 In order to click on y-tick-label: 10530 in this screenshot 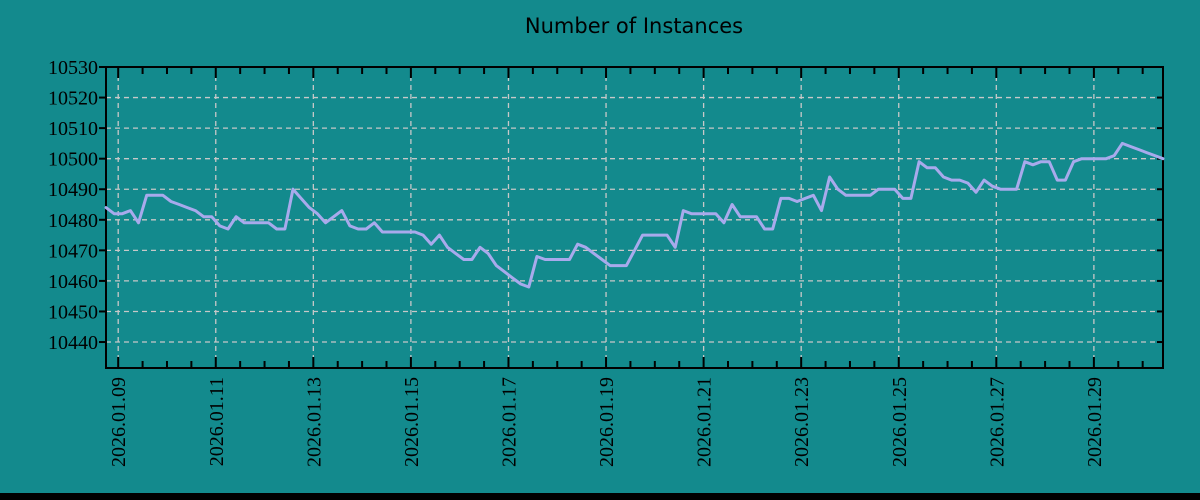, I will do `click(73, 68)`.